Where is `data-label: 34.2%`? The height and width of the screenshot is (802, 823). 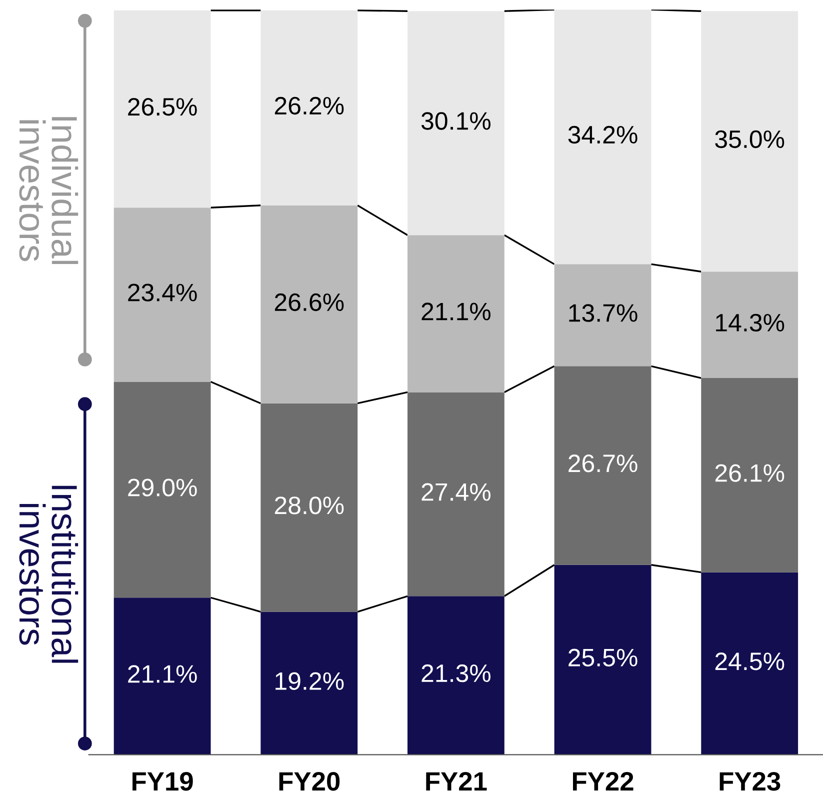 data-label: 34.2% is located at coordinates (603, 135).